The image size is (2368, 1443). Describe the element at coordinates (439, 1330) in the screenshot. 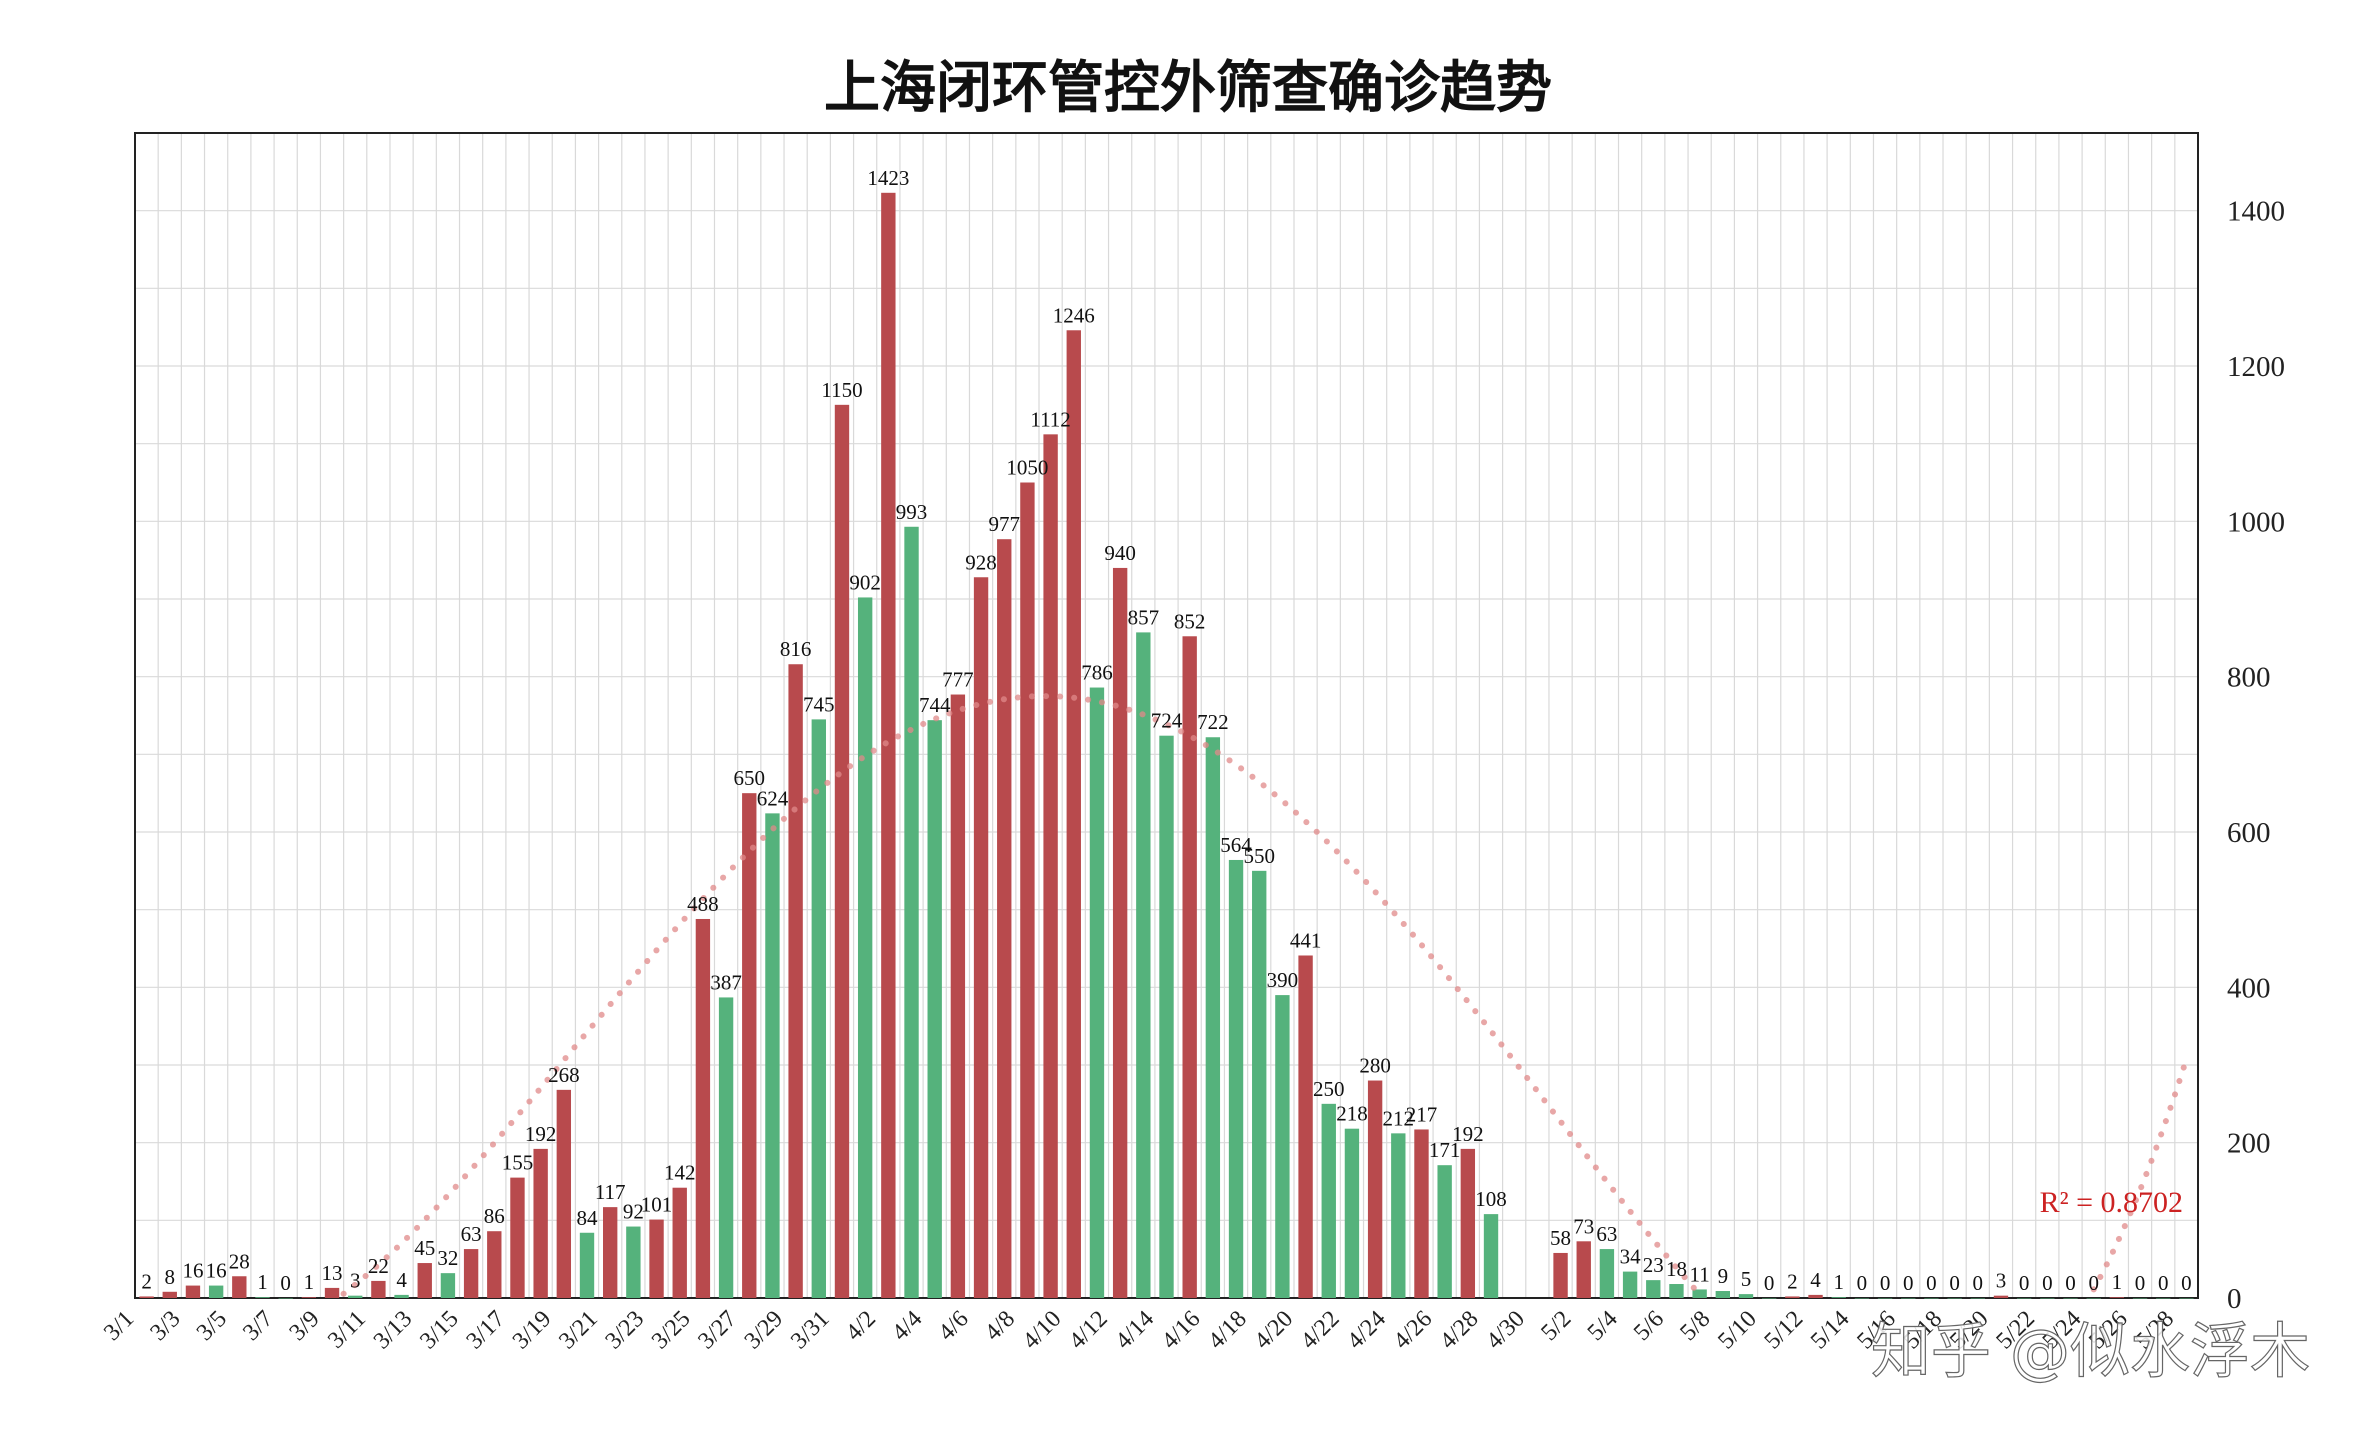

I see `x-tick-label: 3/15` at that location.